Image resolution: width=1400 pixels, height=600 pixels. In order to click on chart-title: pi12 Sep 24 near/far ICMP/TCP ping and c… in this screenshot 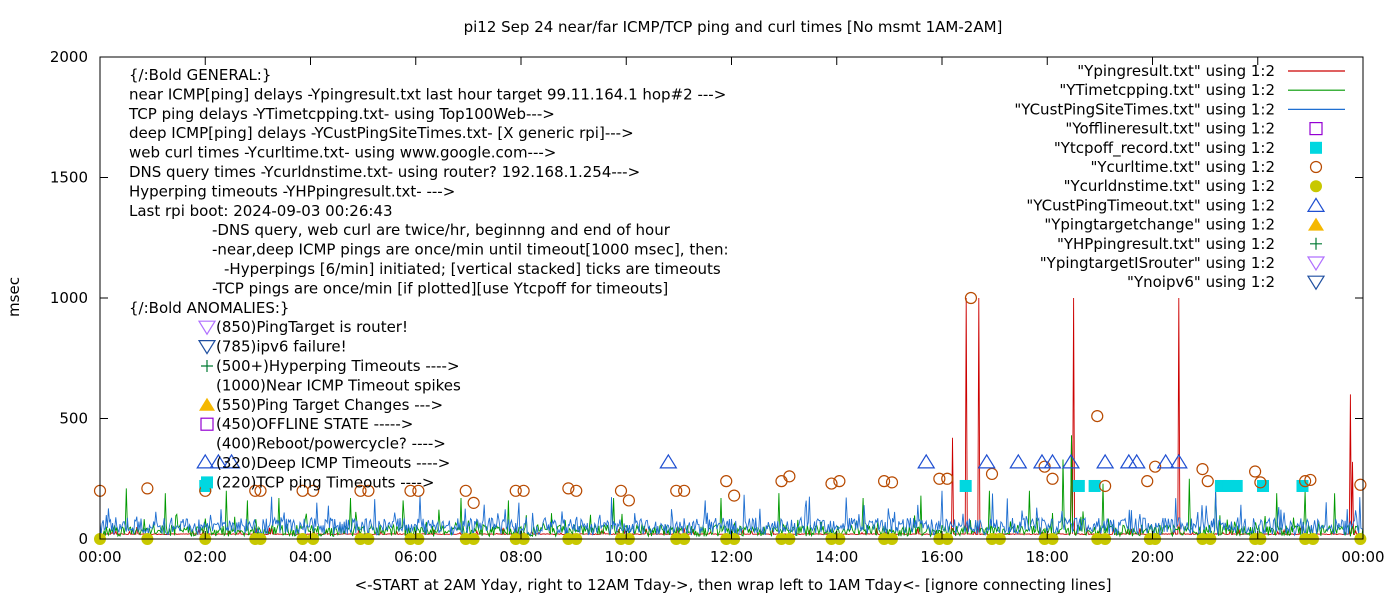, I will do `click(733, 27)`.